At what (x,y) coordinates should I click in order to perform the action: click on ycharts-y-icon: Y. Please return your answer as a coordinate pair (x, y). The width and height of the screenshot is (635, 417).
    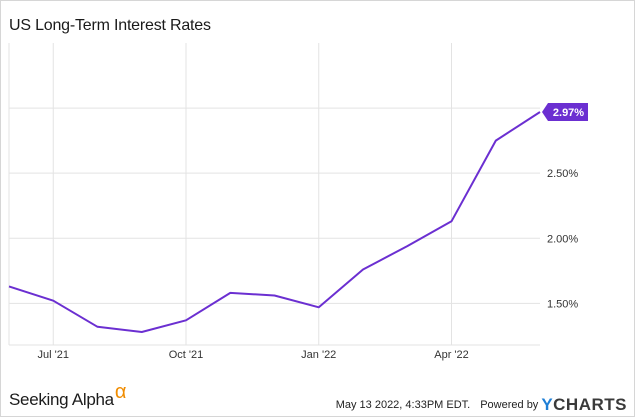
    Looking at the image, I should click on (547, 404).